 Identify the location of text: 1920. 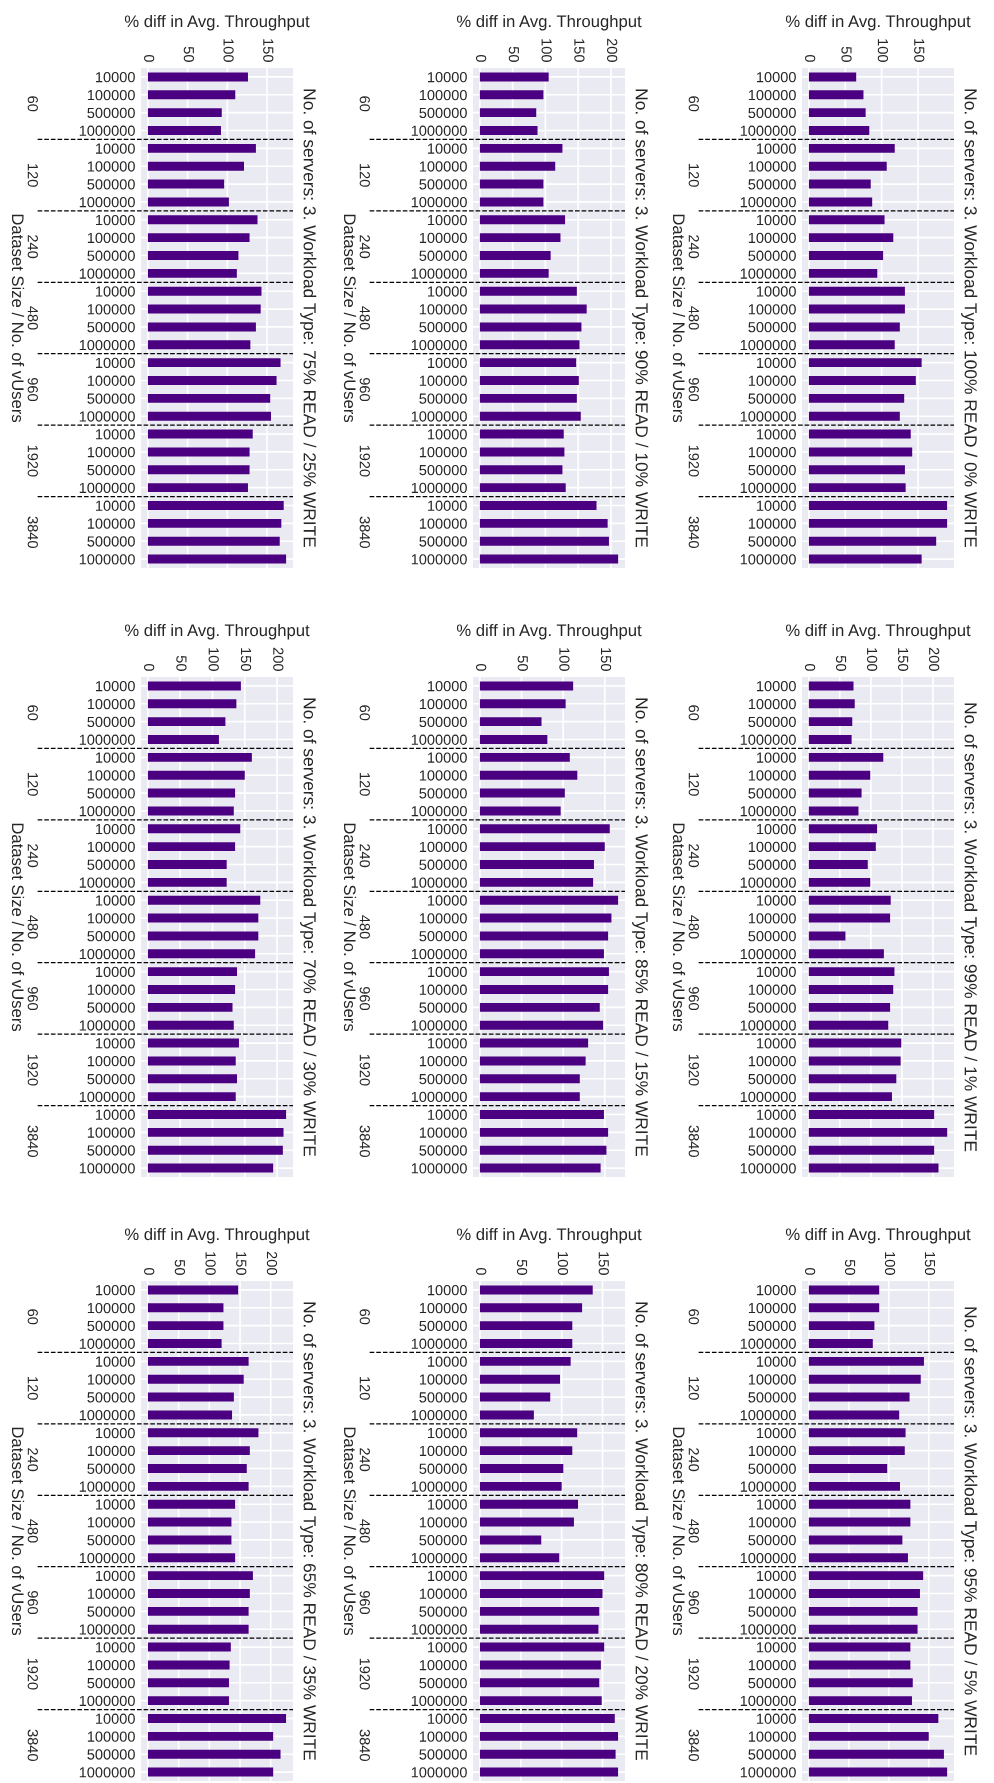
(32, 1070).